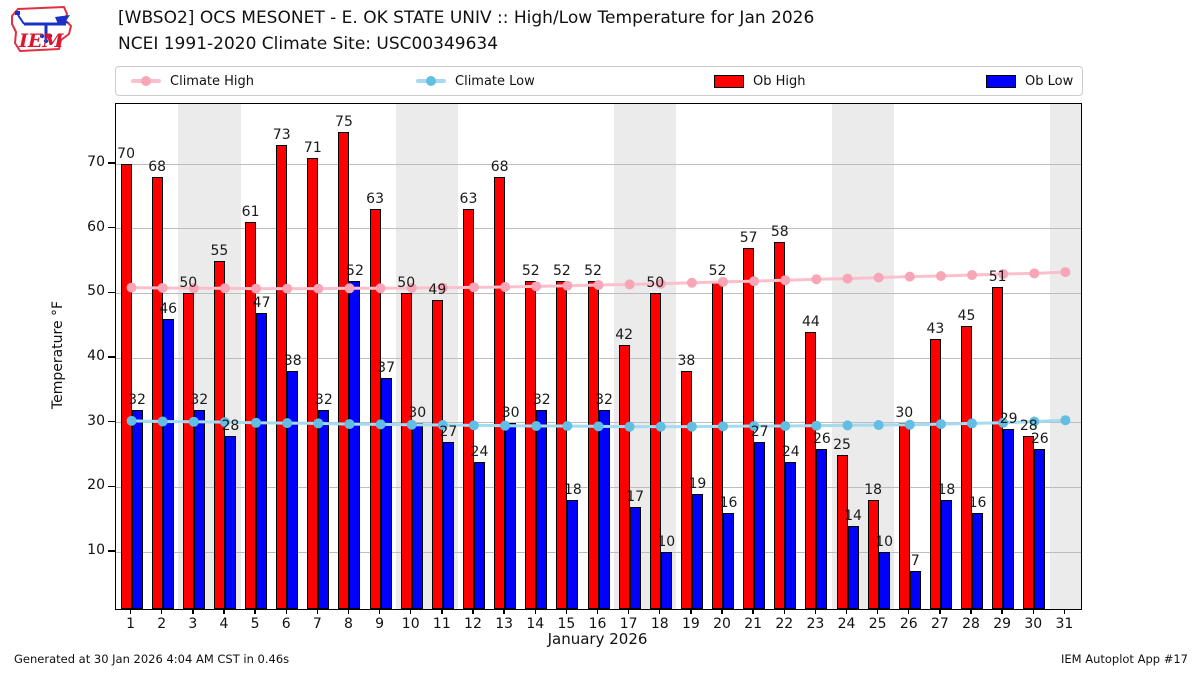  I want to click on ob-high-value-label: 18, so click(873, 490).